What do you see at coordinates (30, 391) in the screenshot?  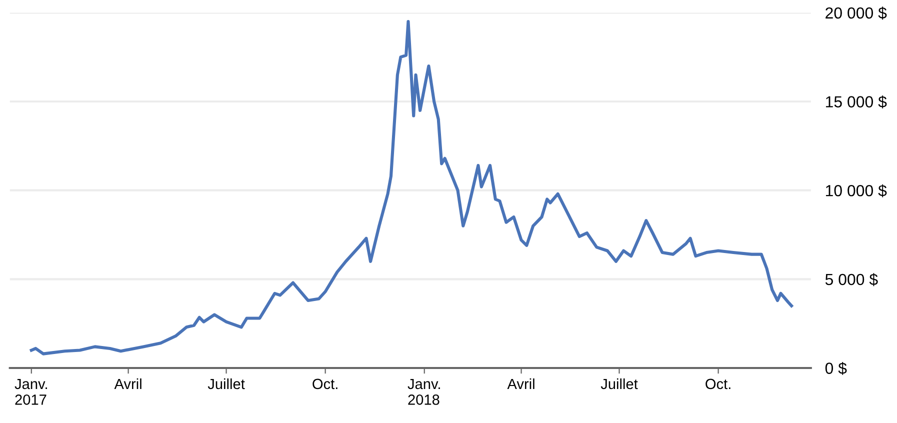 I see `x-tick-label: Janv. 2017` at bounding box center [30, 391].